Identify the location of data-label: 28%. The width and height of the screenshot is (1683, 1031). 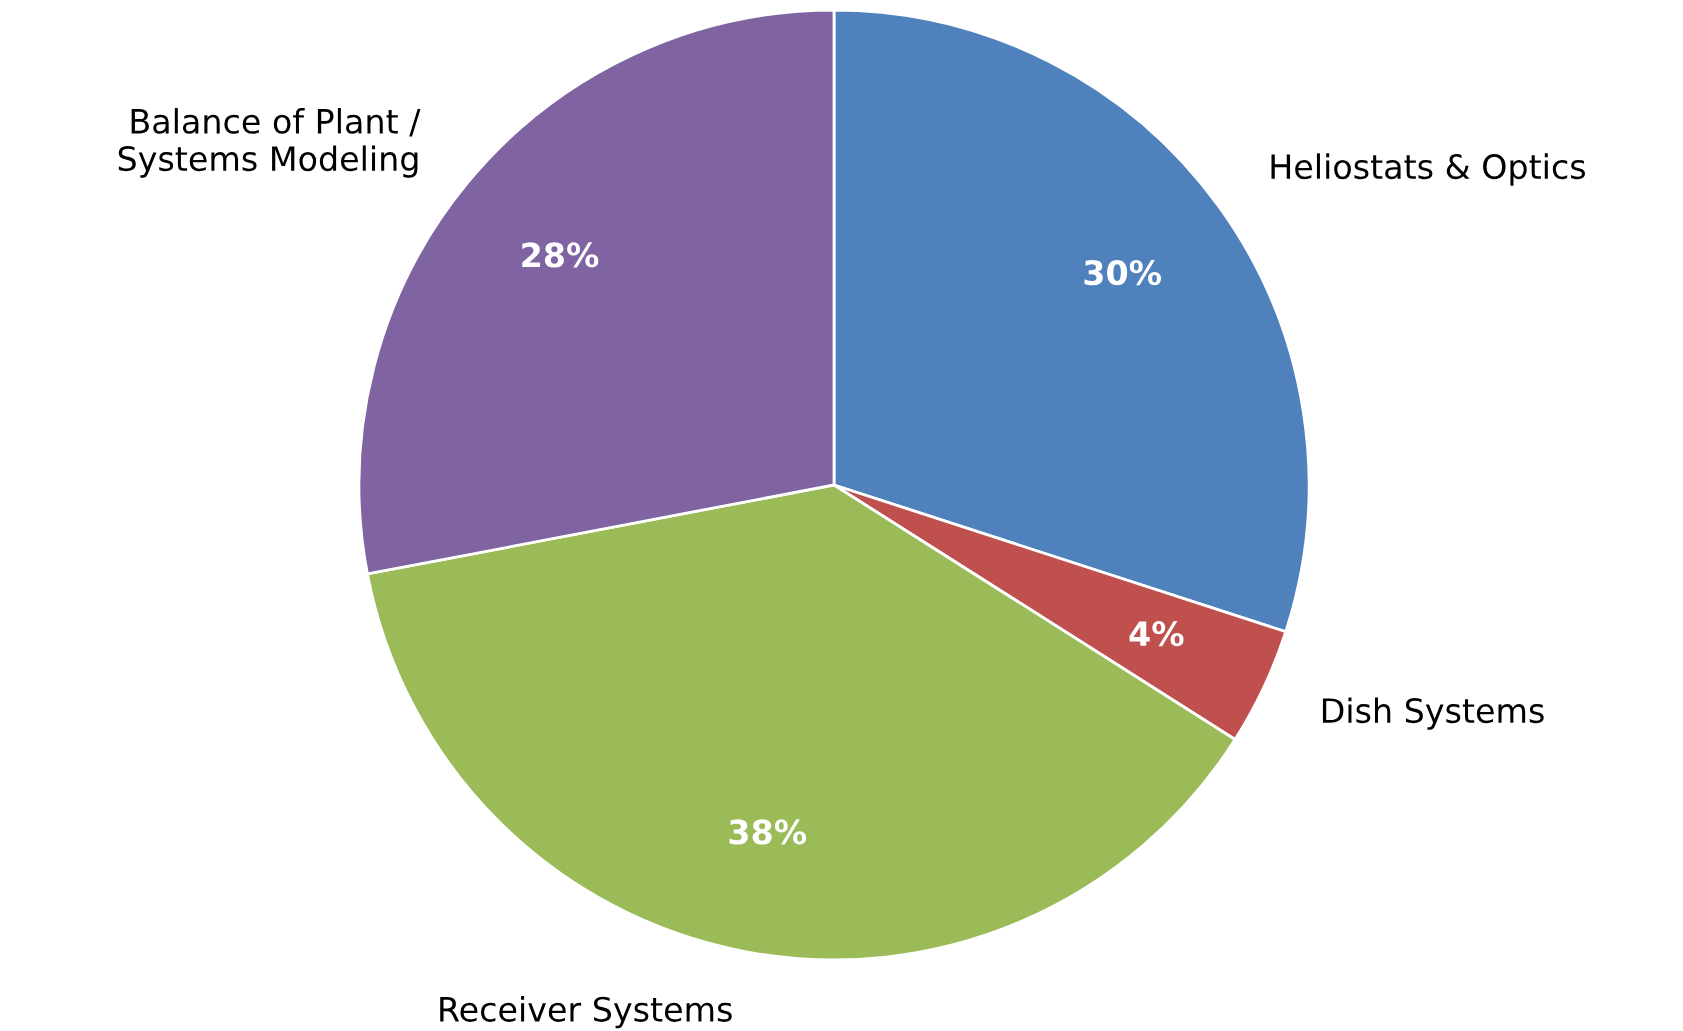
(560, 255).